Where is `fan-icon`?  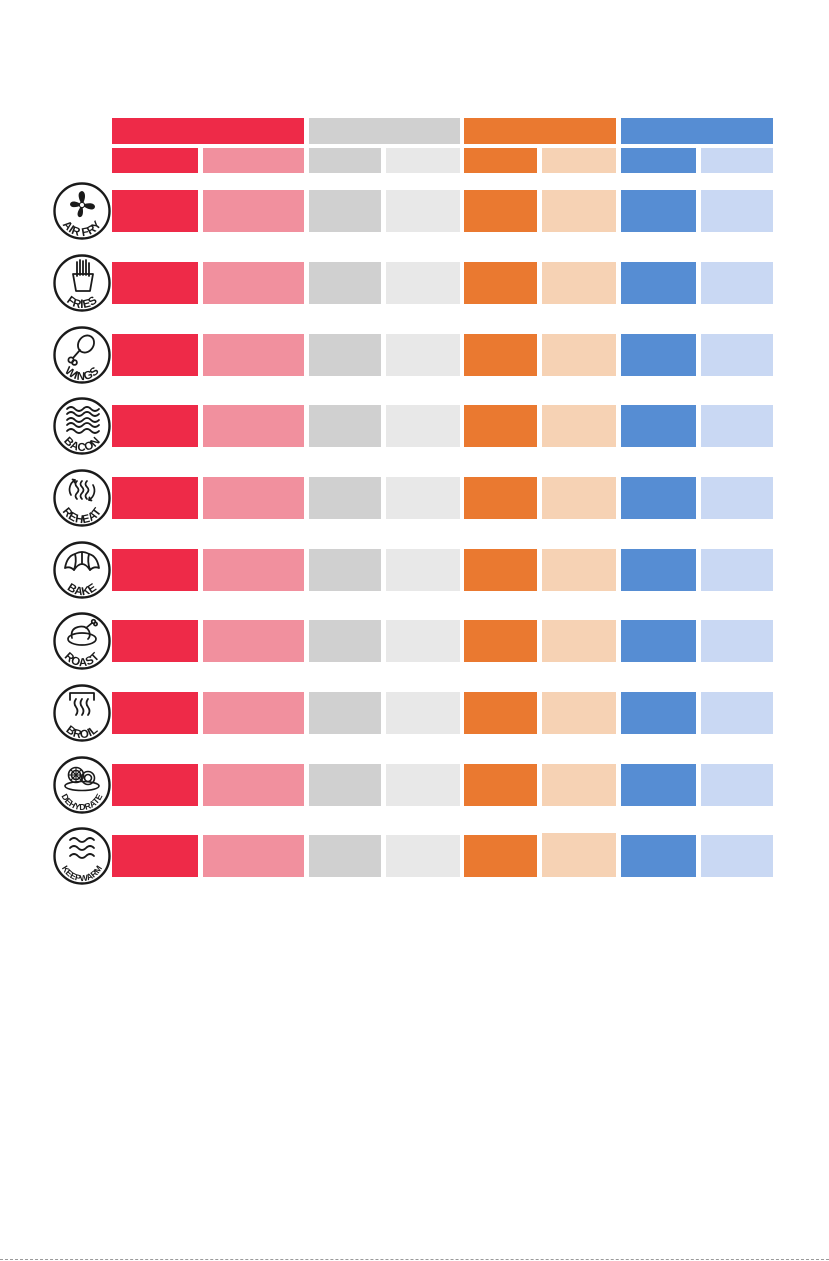 fan-icon is located at coordinates (82, 204).